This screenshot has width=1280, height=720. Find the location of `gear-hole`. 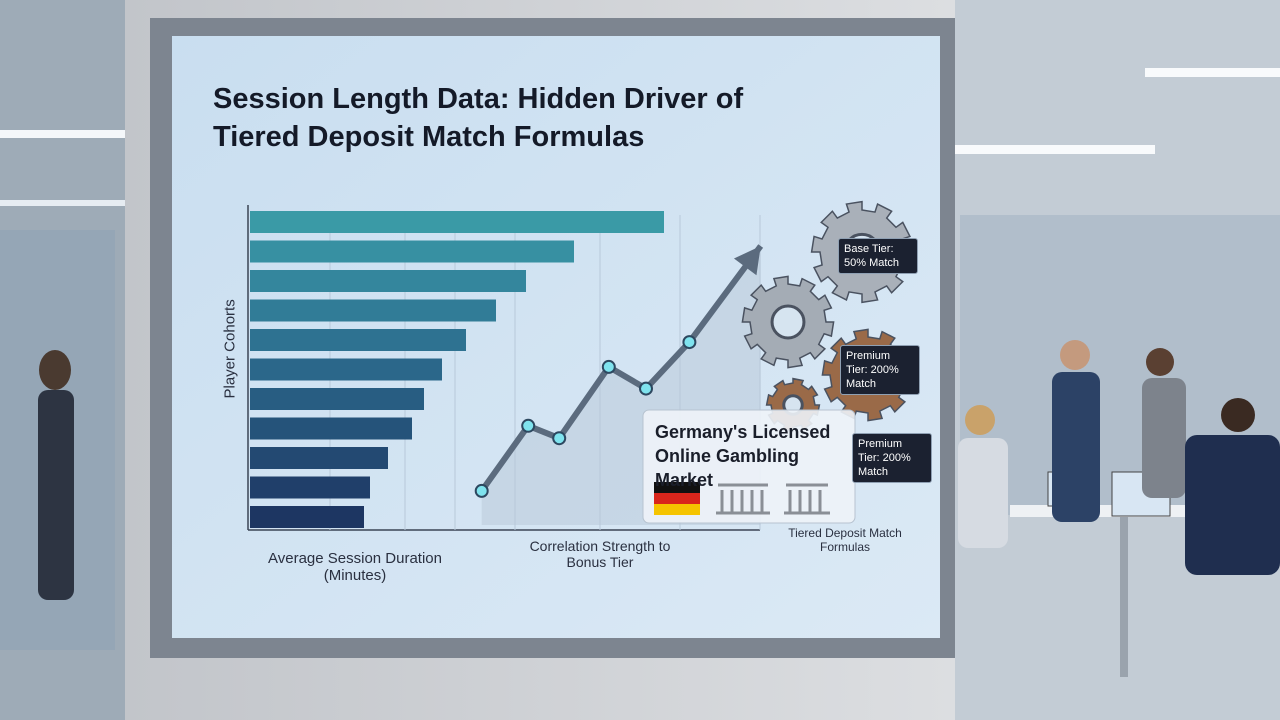

gear-hole is located at coordinates (788, 322).